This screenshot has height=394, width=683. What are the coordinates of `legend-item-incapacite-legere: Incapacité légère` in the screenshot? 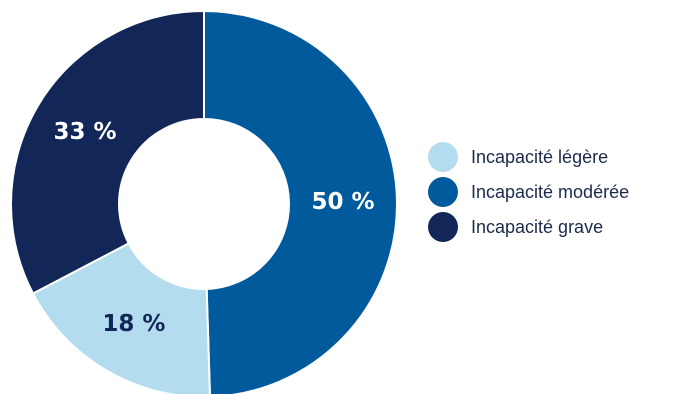 It's located at (553, 157).